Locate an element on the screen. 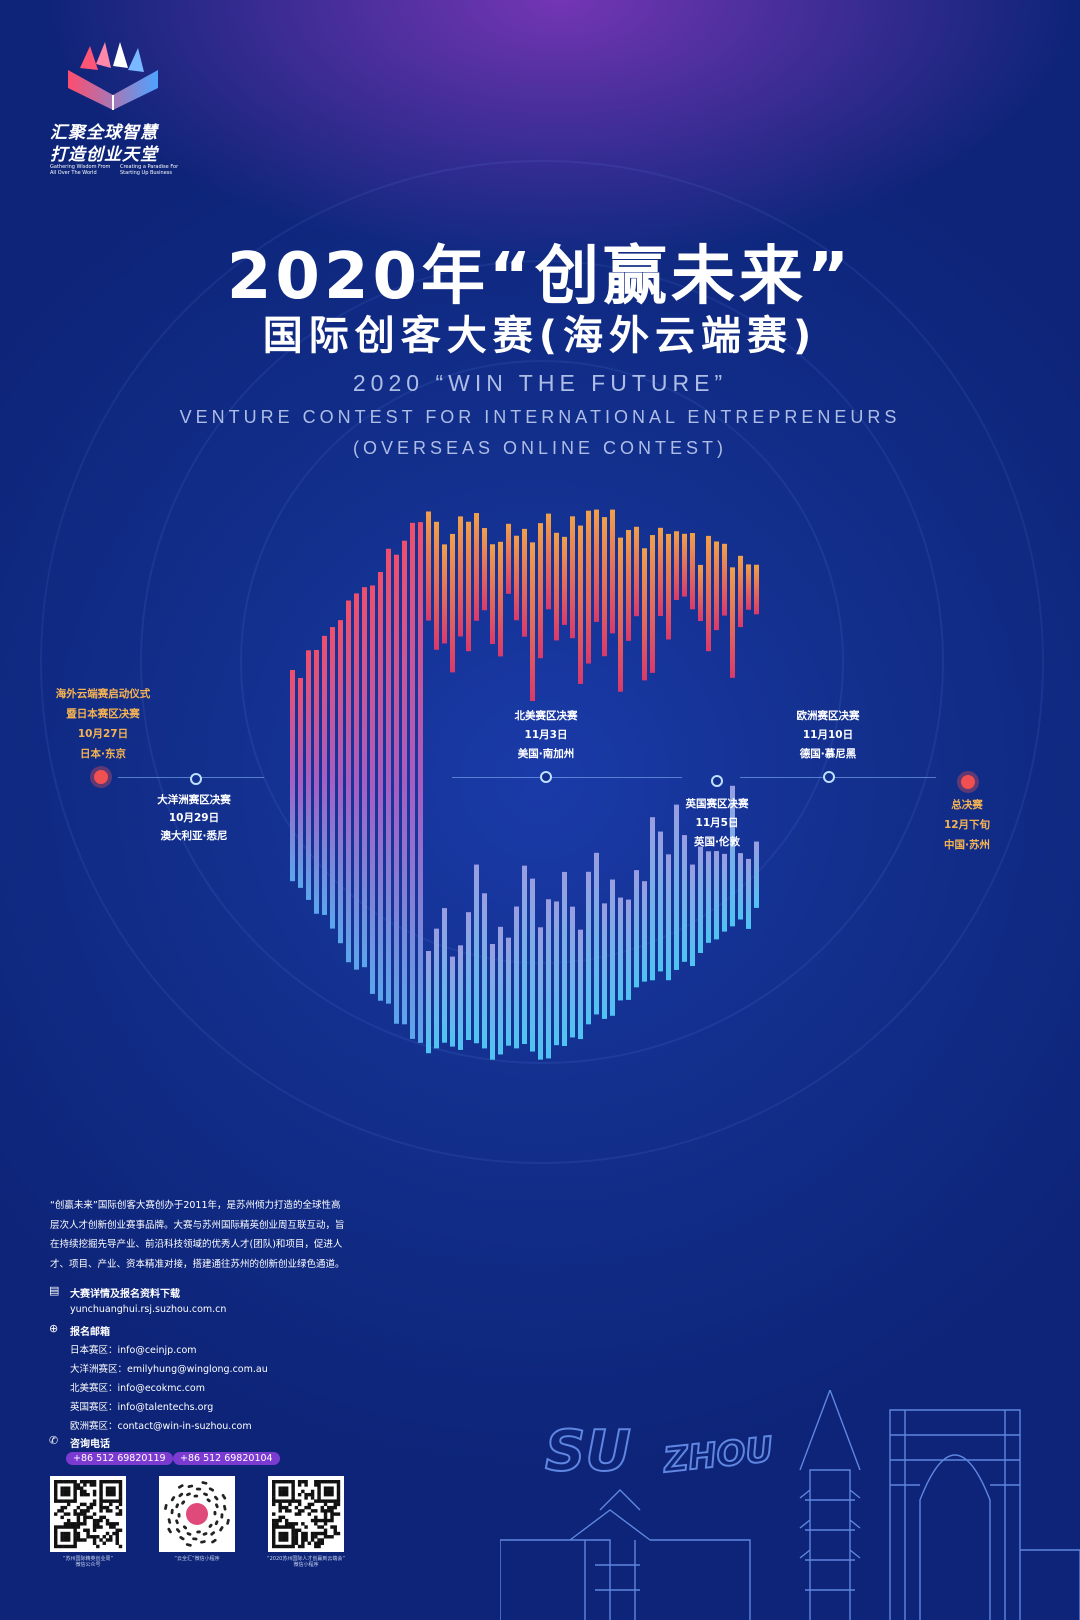 Image resolution: width=1080 pixels, height=1620 pixels. book-fan-icon is located at coordinates (113, 76).